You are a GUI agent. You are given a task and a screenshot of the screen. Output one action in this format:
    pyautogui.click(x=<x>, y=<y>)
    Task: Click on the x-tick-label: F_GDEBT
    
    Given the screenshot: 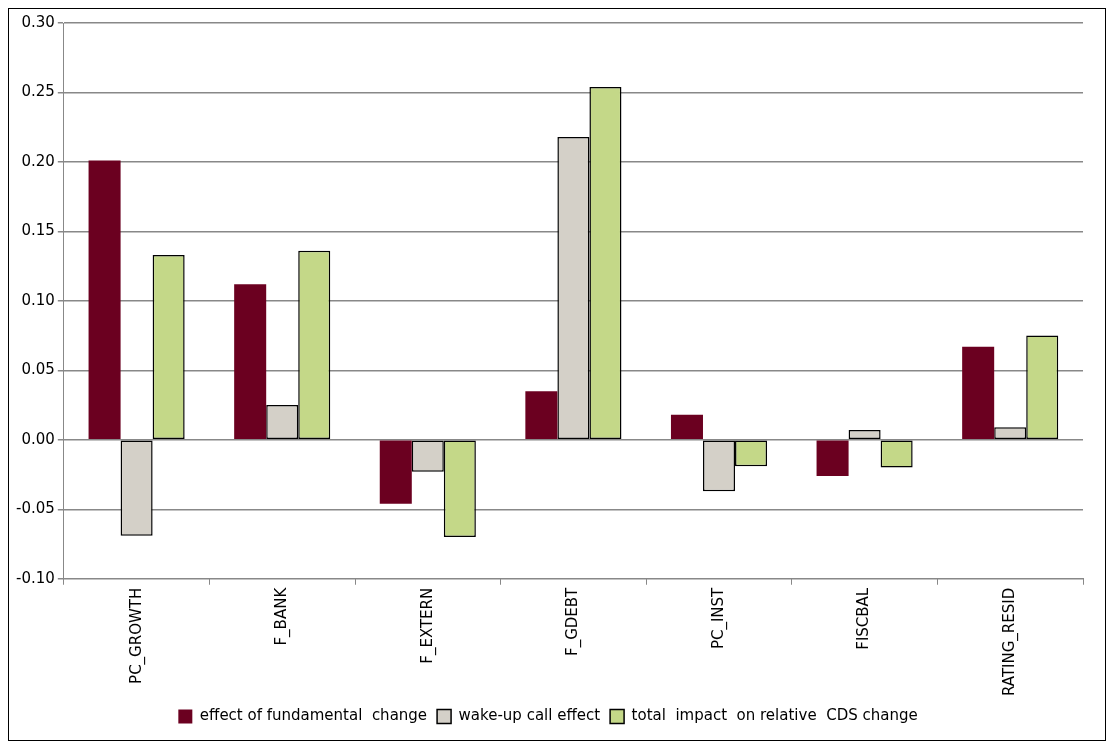 What is the action you would take?
    pyautogui.click(x=573, y=621)
    